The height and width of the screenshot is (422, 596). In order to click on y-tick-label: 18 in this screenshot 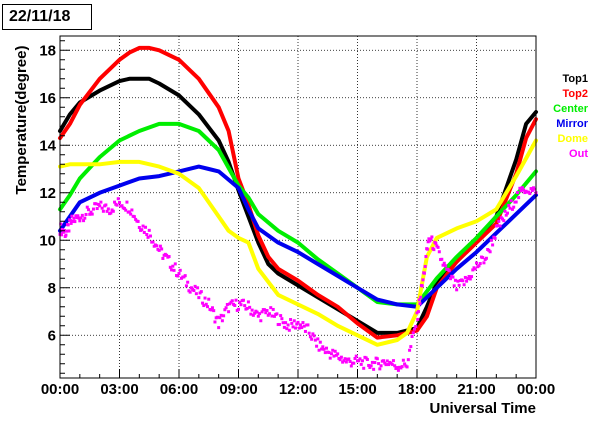, I will do `click(47, 50)`.